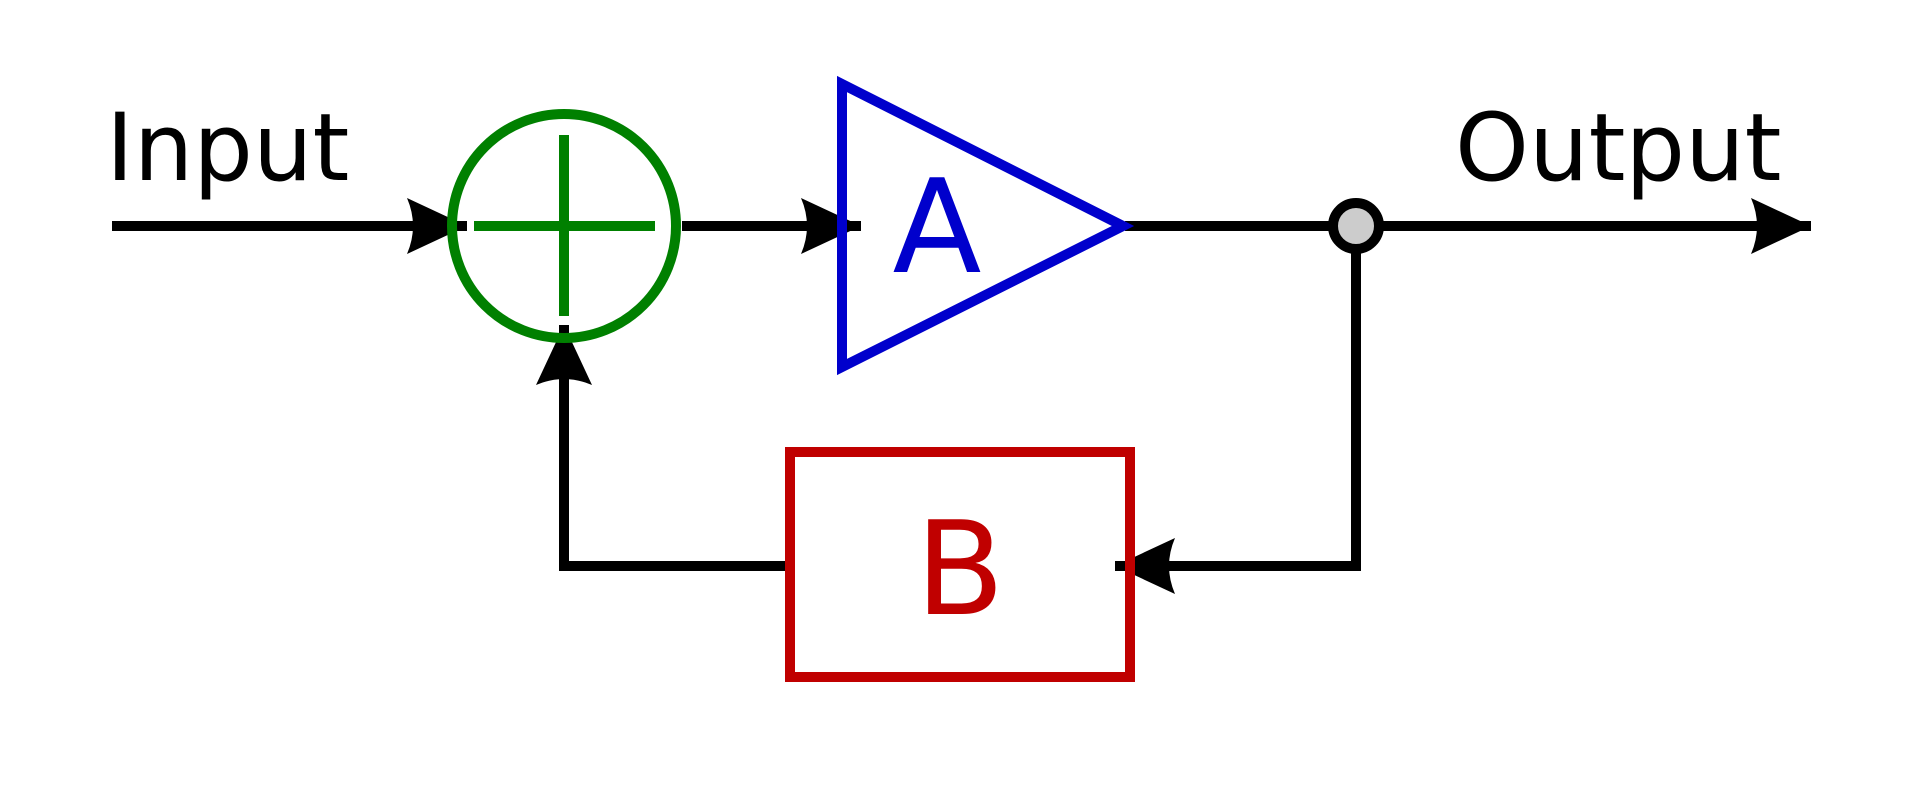  What do you see at coordinates (227, 148) in the screenshot?
I see `input-label: Input` at bounding box center [227, 148].